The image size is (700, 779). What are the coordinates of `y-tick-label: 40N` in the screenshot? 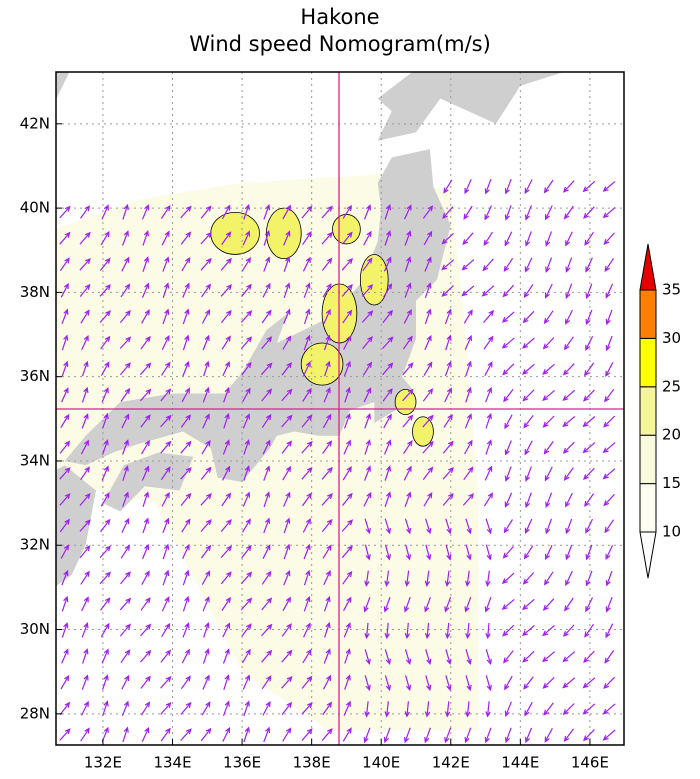 It's located at (35, 208).